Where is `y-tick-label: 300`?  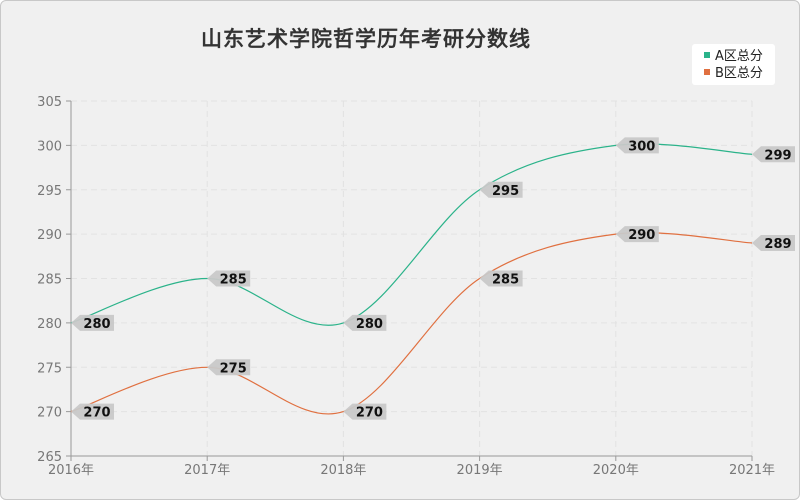
y-tick-label: 300 is located at coordinates (49, 146).